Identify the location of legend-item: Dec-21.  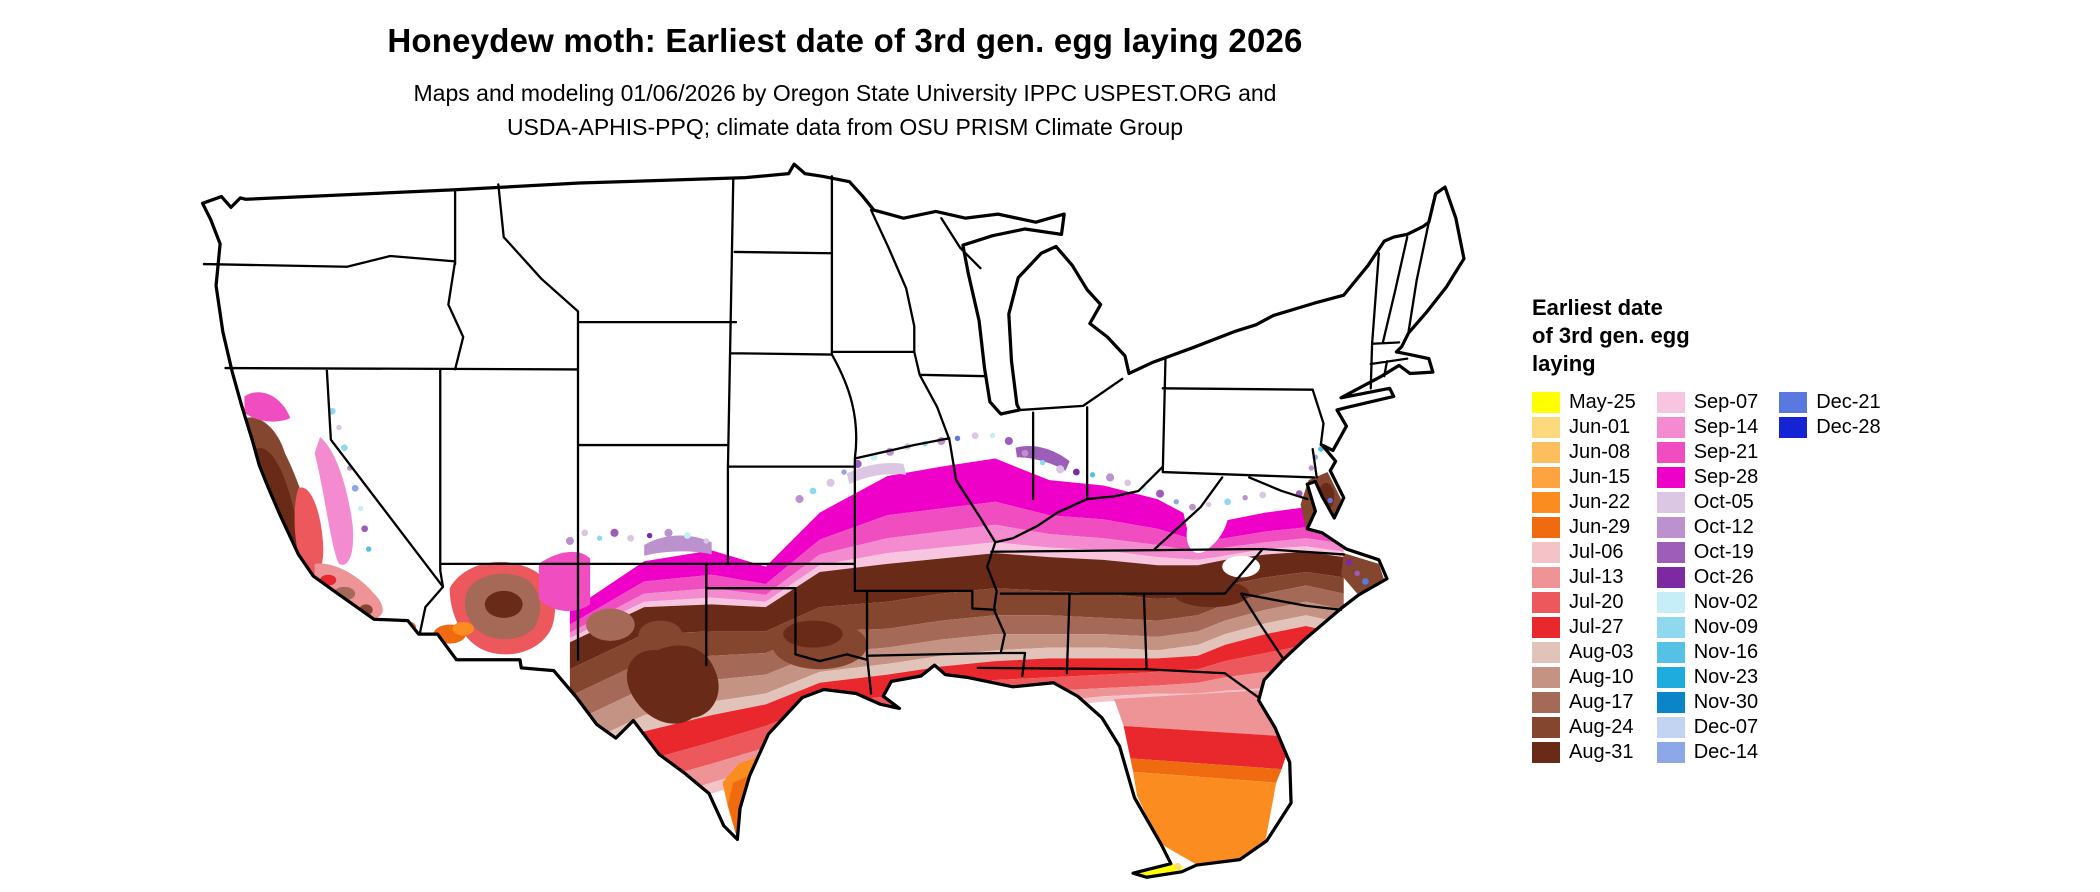
(1830, 402).